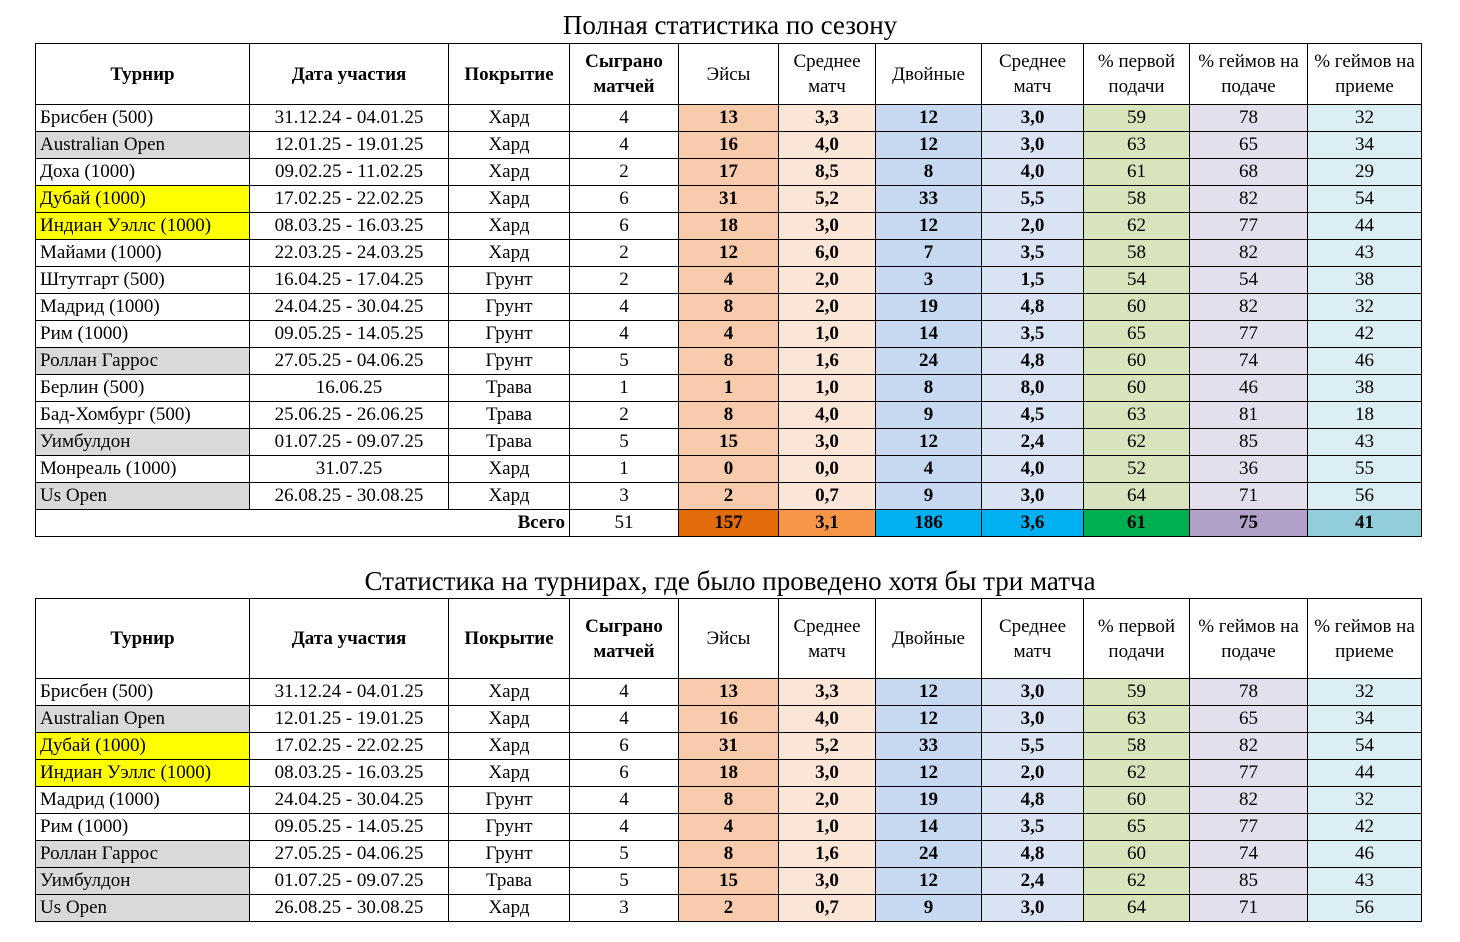 The width and height of the screenshot is (1460, 942). Describe the element at coordinates (728, 253) in the screenshot. I see `cell-aces: 12` at that location.